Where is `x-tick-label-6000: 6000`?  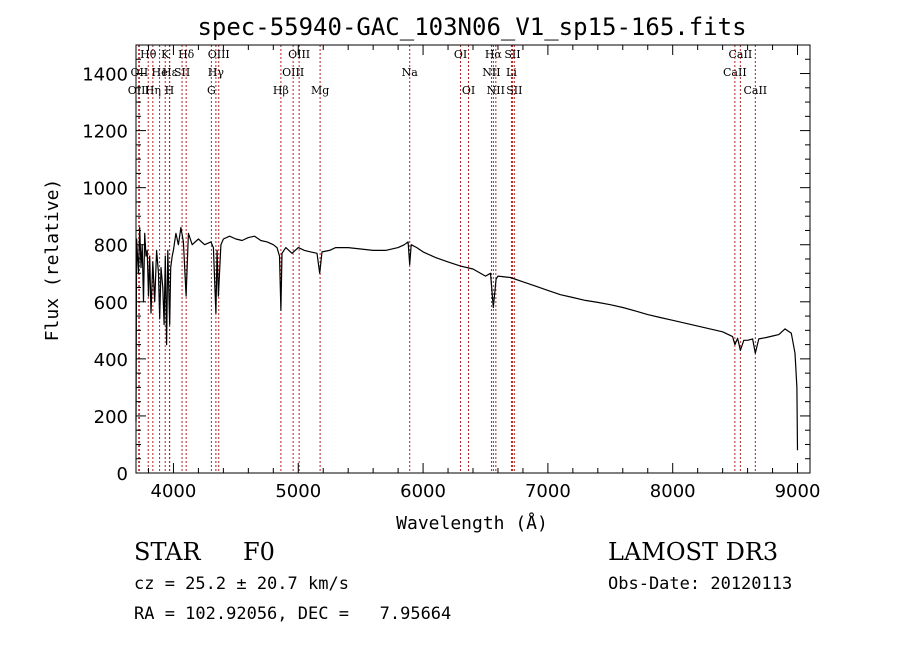
x-tick-label-6000: 6000 is located at coordinates (423, 491).